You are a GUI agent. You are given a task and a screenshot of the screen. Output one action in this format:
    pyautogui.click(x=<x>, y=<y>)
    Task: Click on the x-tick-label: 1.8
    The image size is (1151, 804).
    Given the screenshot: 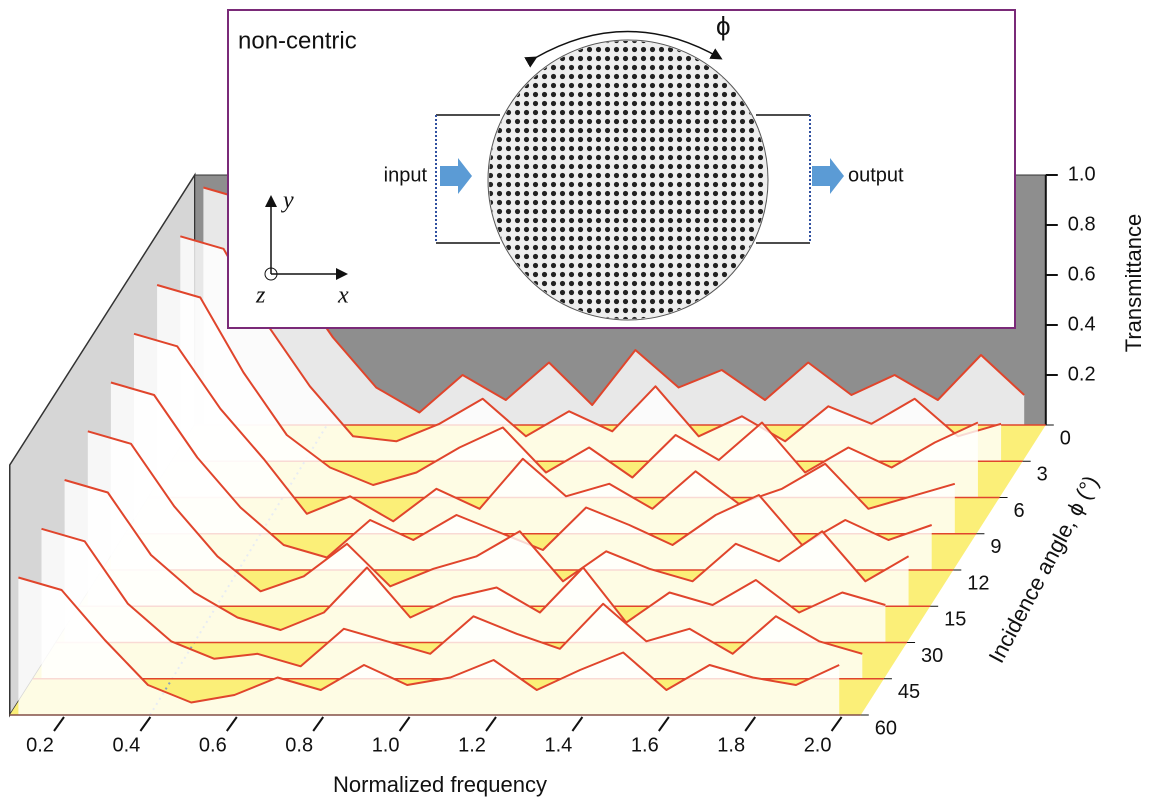 What is the action you would take?
    pyautogui.click(x=731, y=745)
    